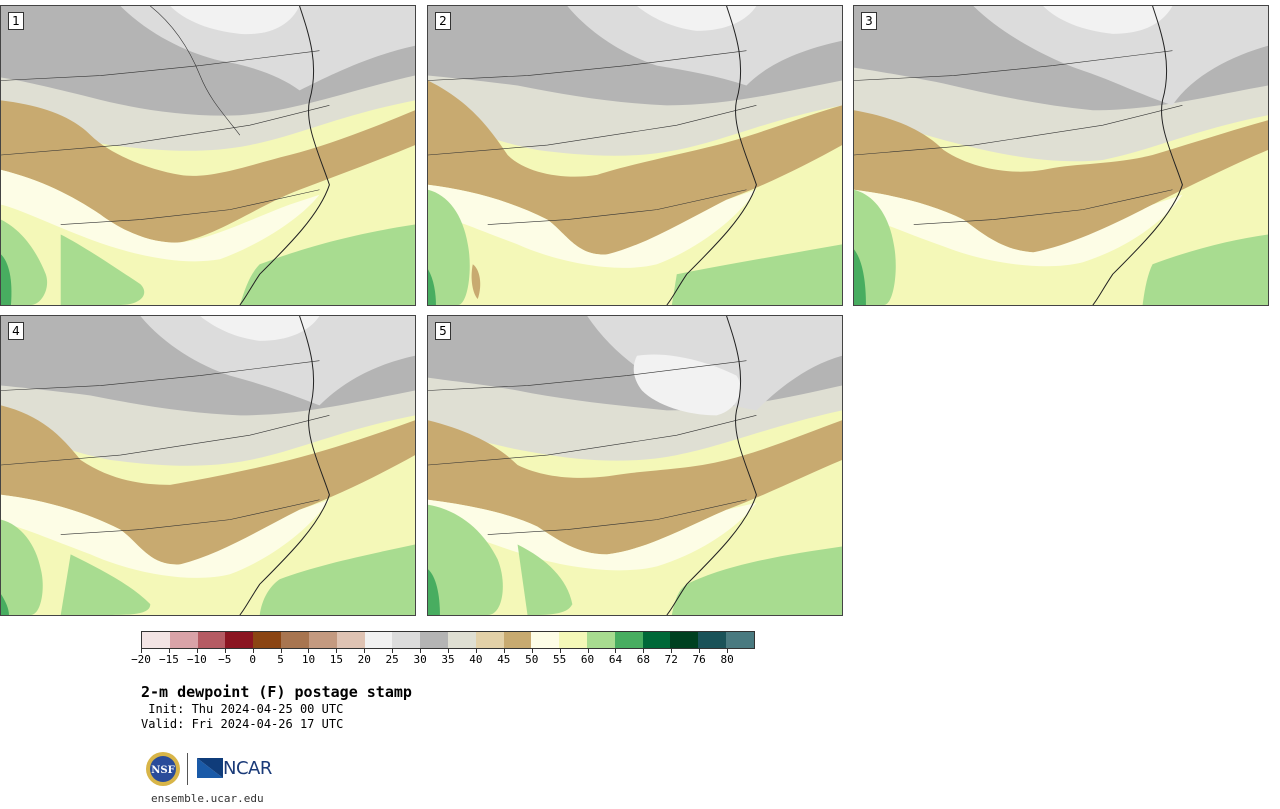  I want to click on colorbar-tick-label: 25, so click(392, 659).